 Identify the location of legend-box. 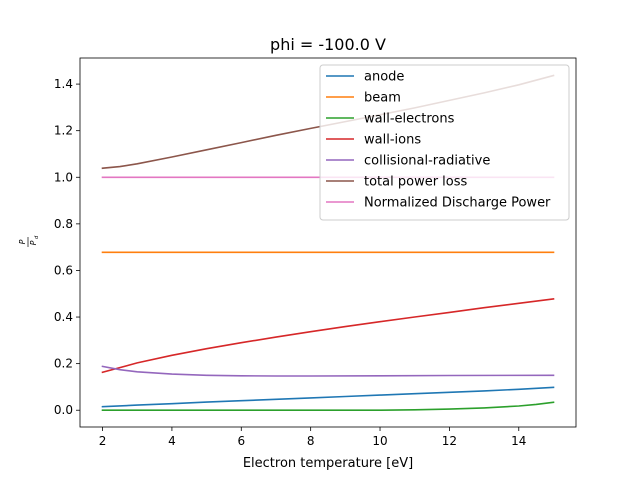
(444, 142).